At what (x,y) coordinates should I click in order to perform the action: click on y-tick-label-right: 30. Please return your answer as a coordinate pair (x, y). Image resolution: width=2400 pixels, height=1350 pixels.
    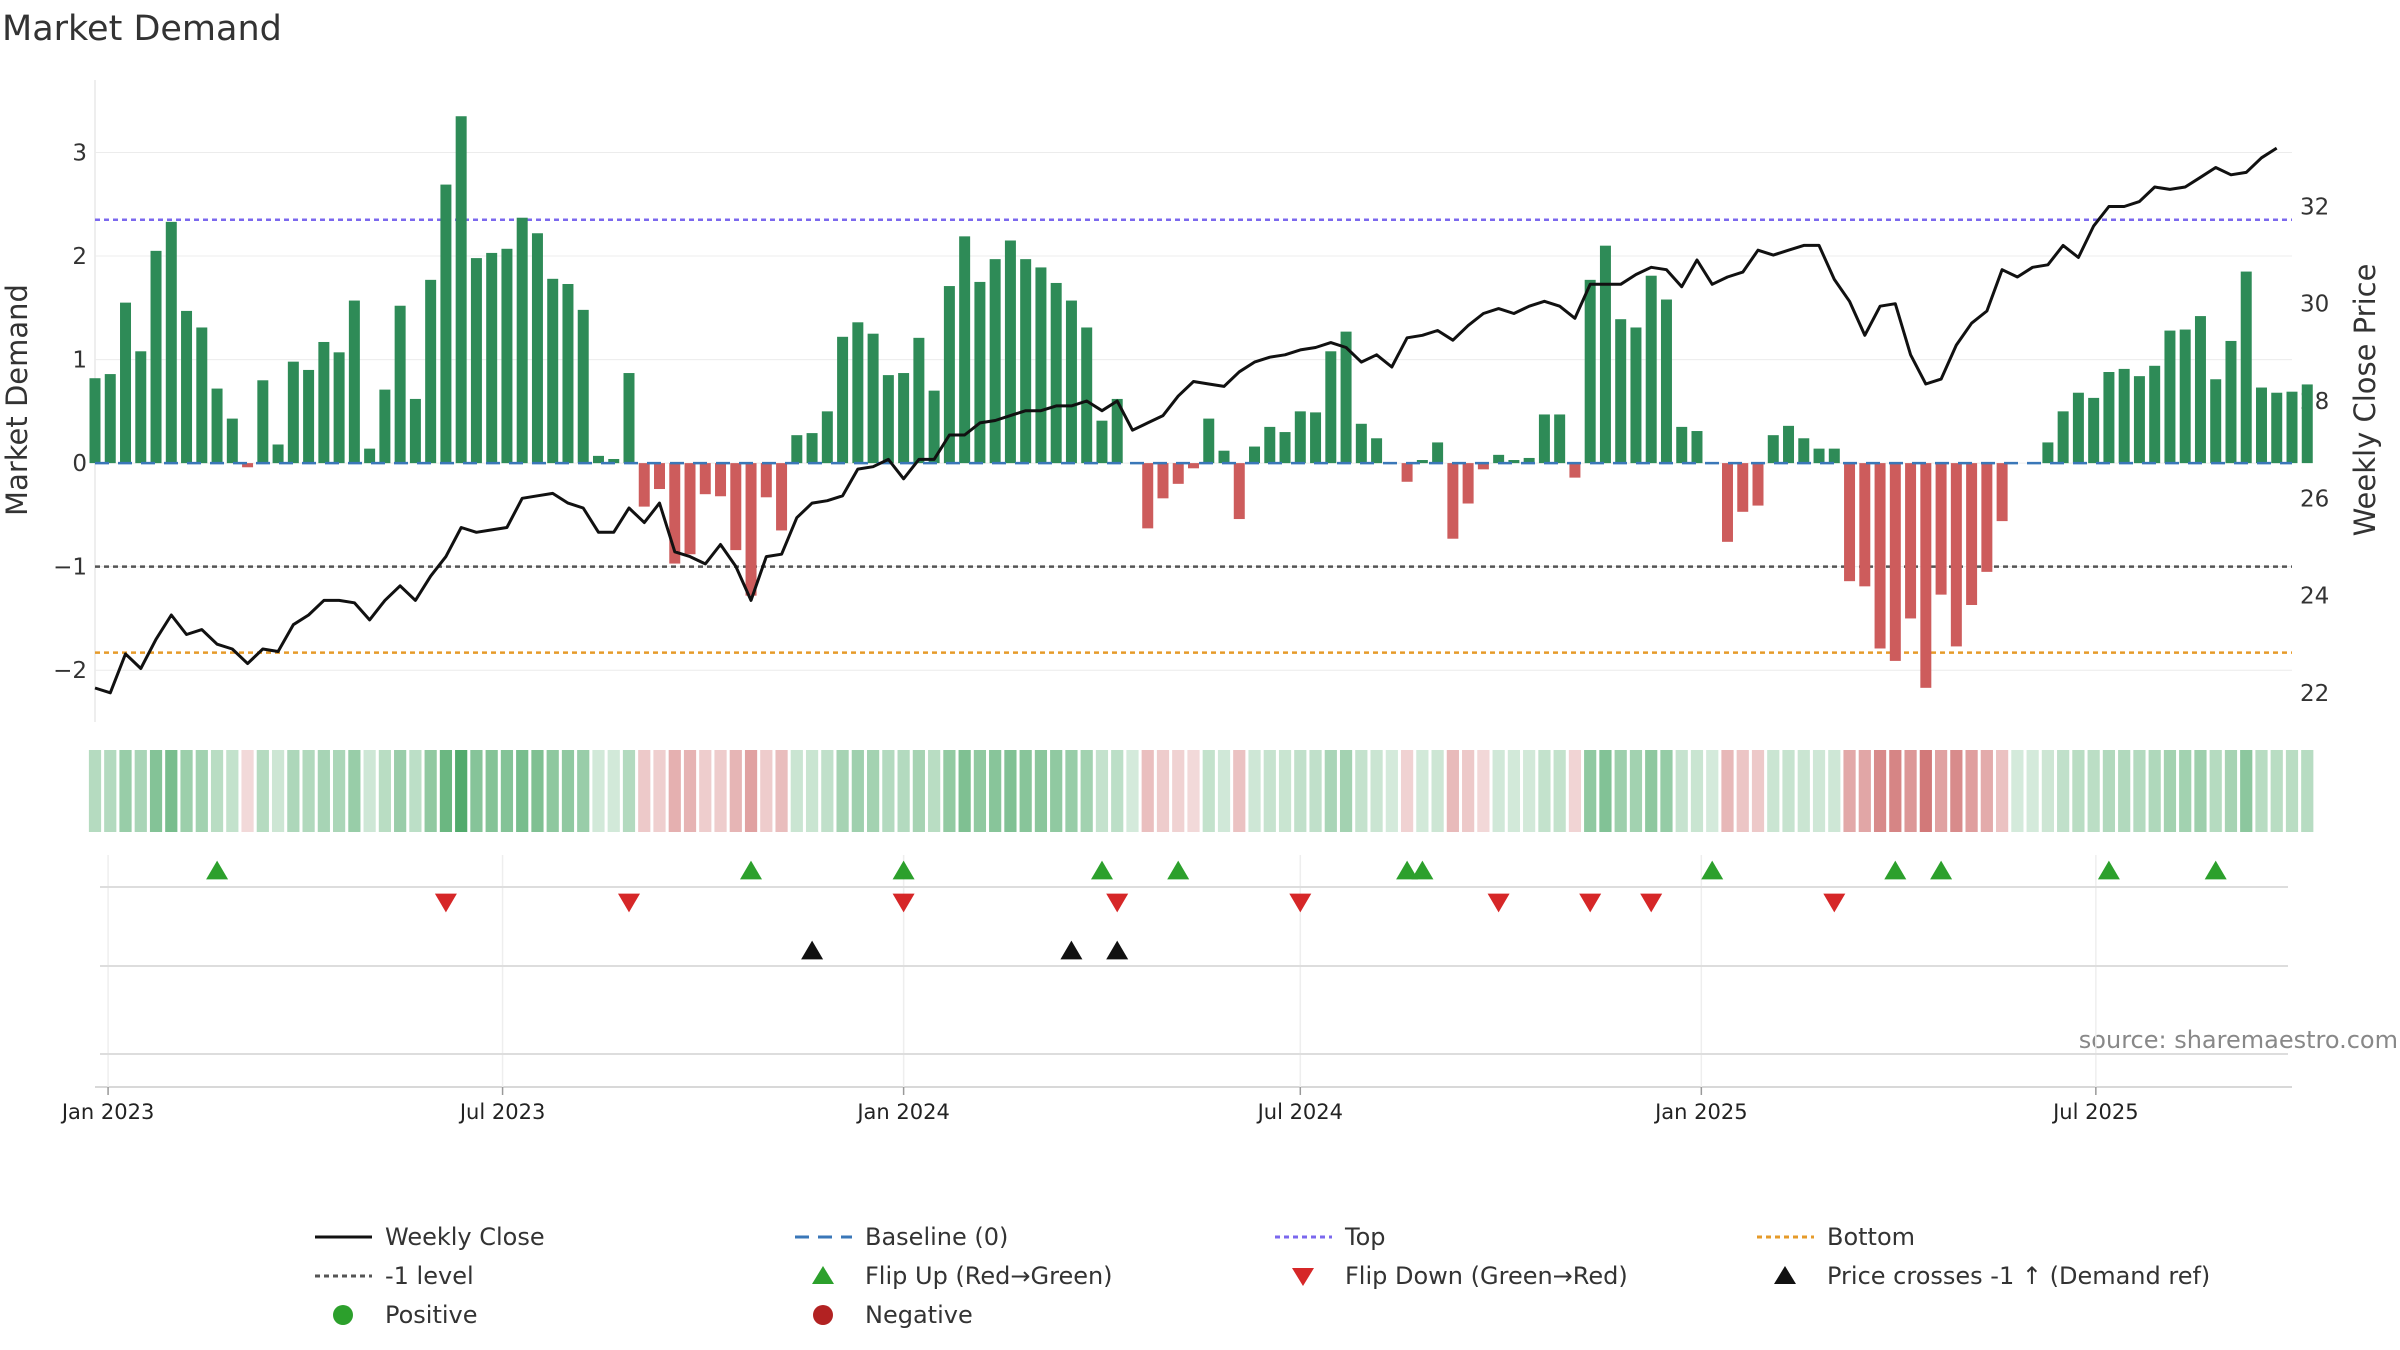
    Looking at the image, I should click on (2314, 305).